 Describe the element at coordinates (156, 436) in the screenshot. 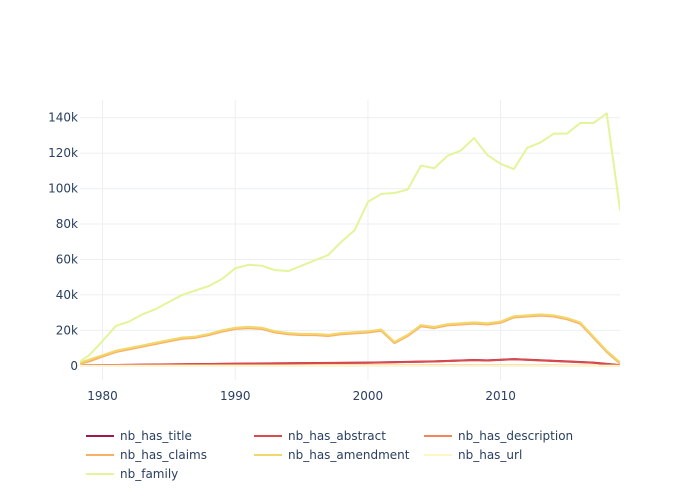

I see `legend-label: nb_has_title` at that location.